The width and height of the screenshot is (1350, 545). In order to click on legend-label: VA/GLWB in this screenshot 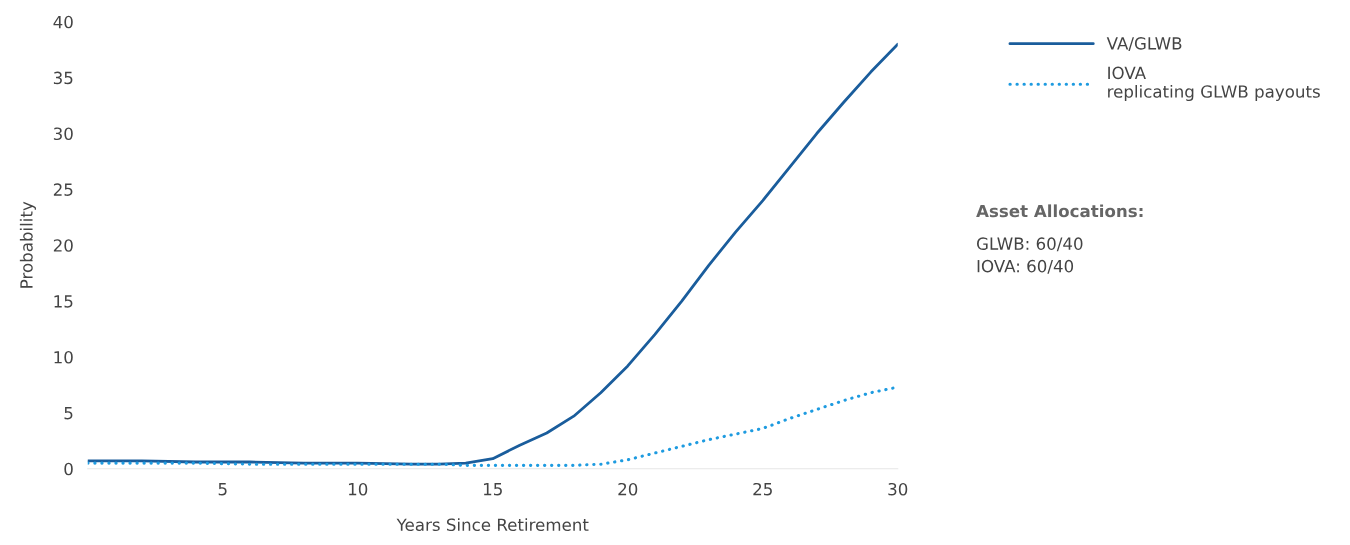, I will do `click(1144, 44)`.